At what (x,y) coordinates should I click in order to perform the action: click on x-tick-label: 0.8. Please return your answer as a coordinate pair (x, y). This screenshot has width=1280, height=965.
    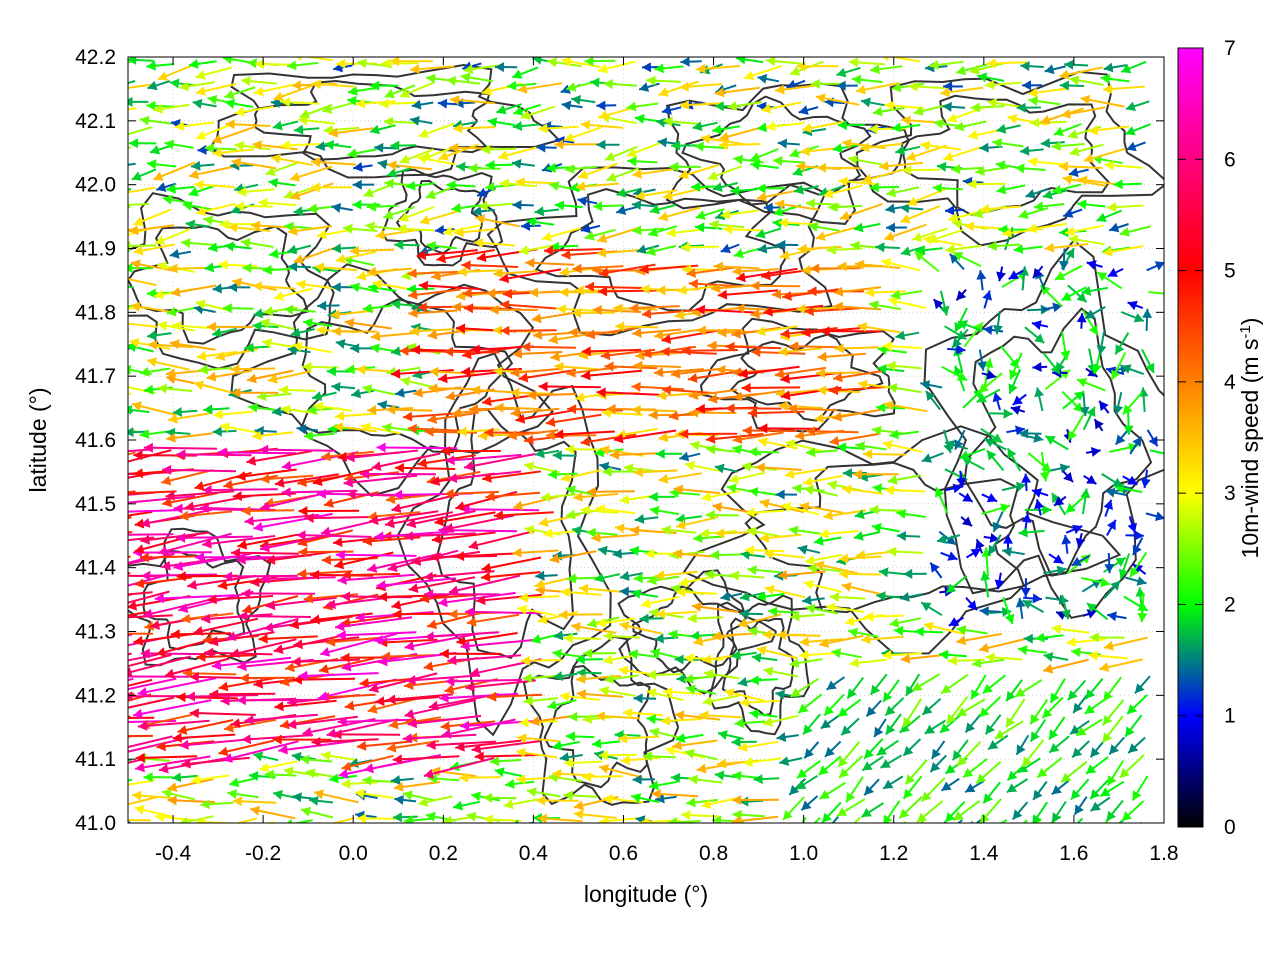
    Looking at the image, I should click on (713, 853).